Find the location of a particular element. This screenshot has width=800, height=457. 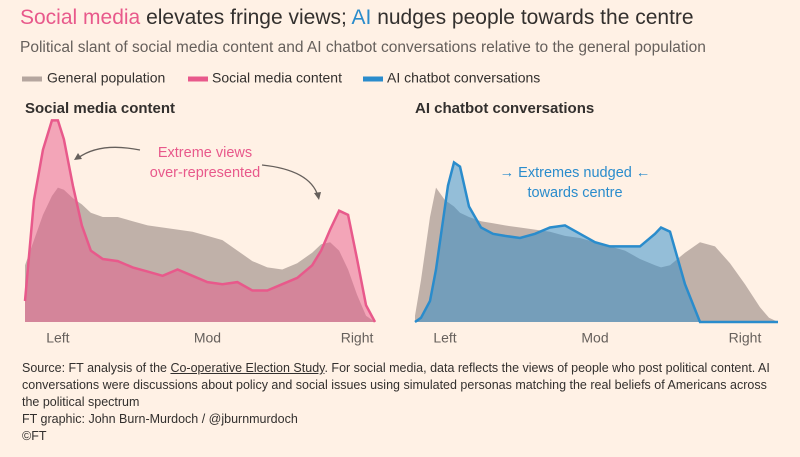

title-part: AI is located at coordinates (362, 17).